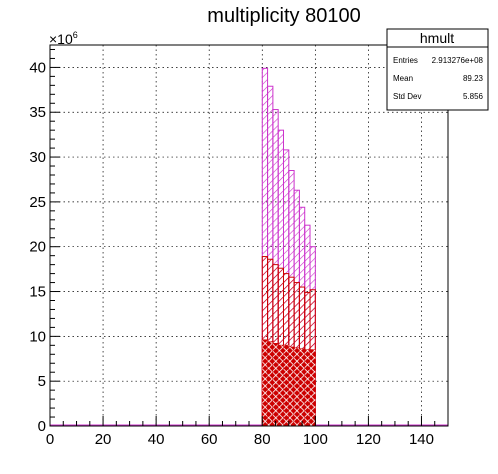 The width and height of the screenshot is (498, 474). What do you see at coordinates (37, 292) in the screenshot?
I see `y-tick-label: 15` at bounding box center [37, 292].